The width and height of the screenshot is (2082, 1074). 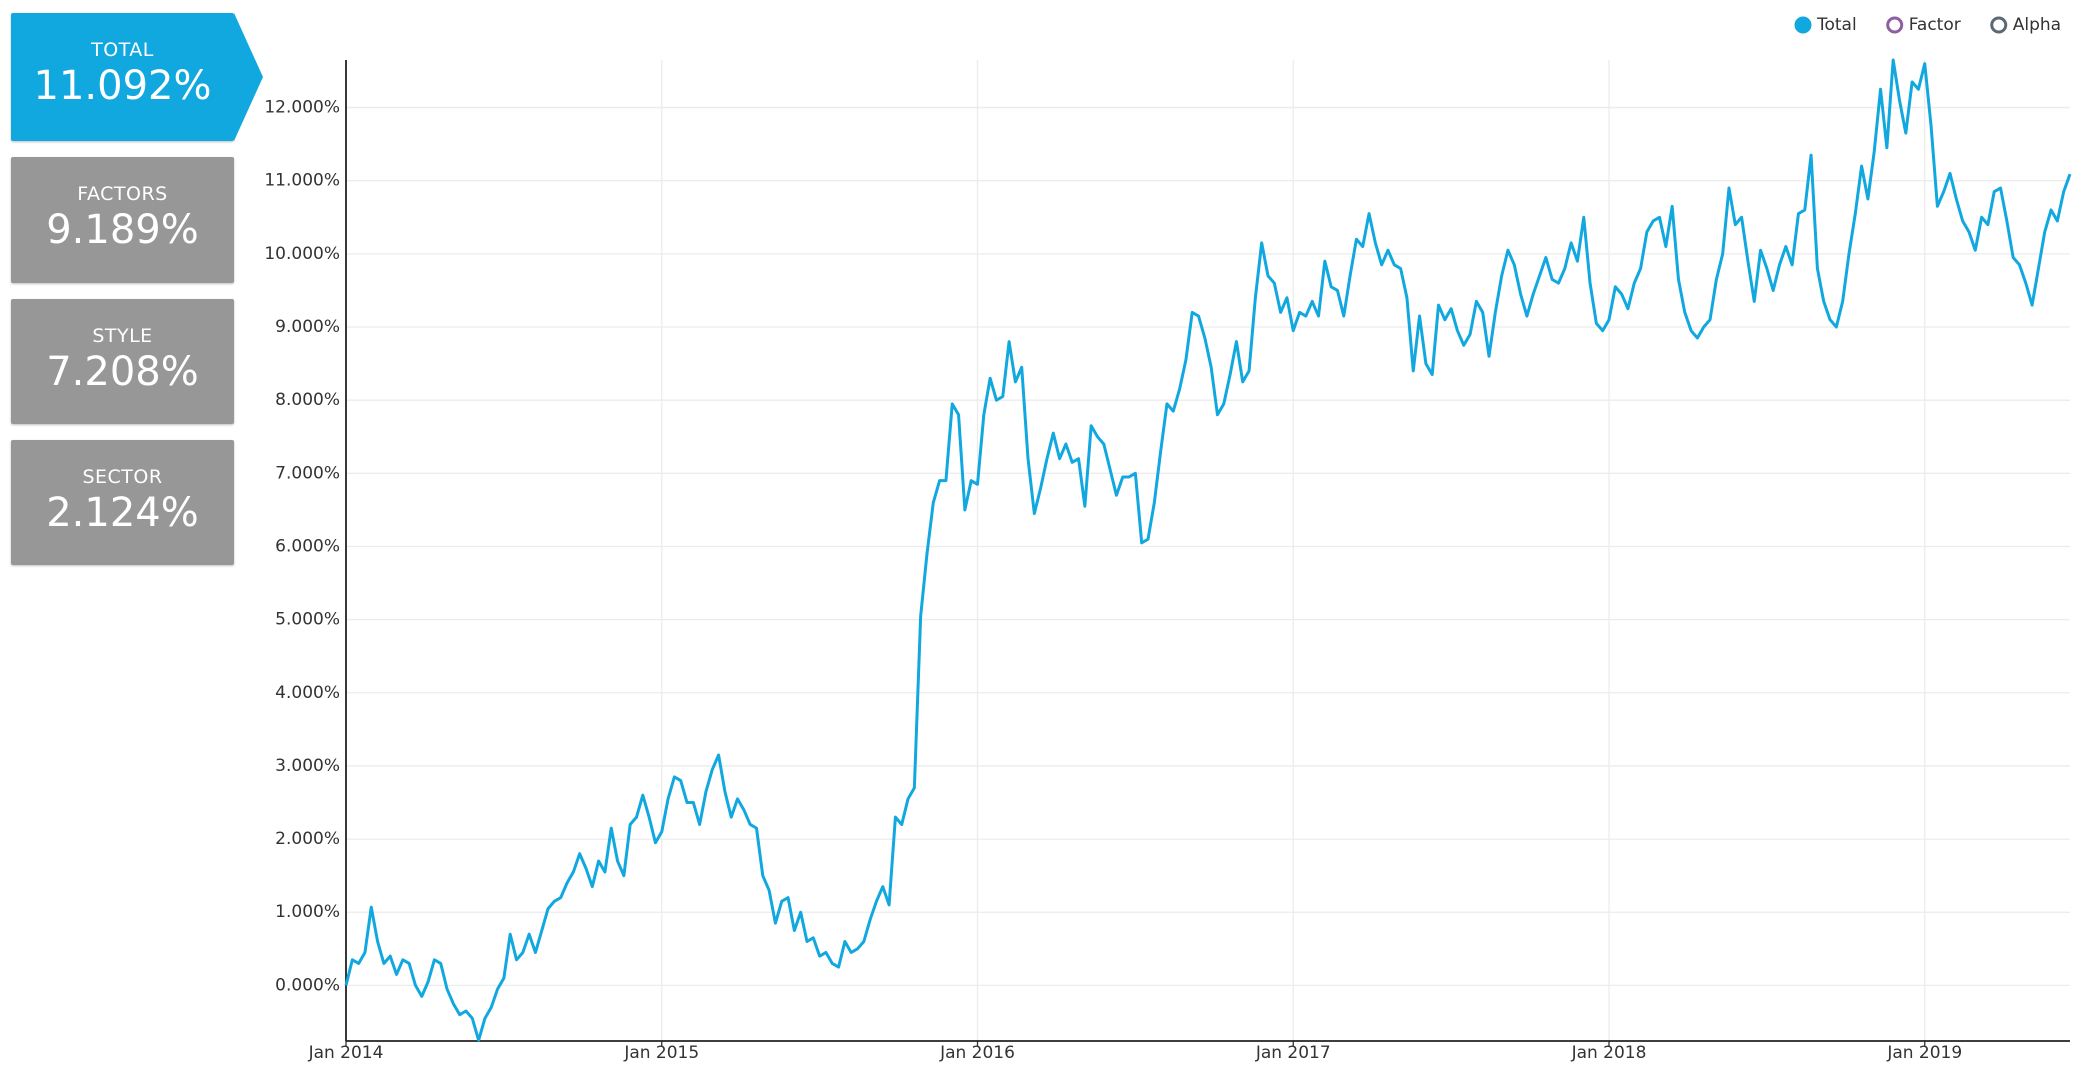 What do you see at coordinates (122, 513) in the screenshot?
I see `card-value: 2.124%` at bounding box center [122, 513].